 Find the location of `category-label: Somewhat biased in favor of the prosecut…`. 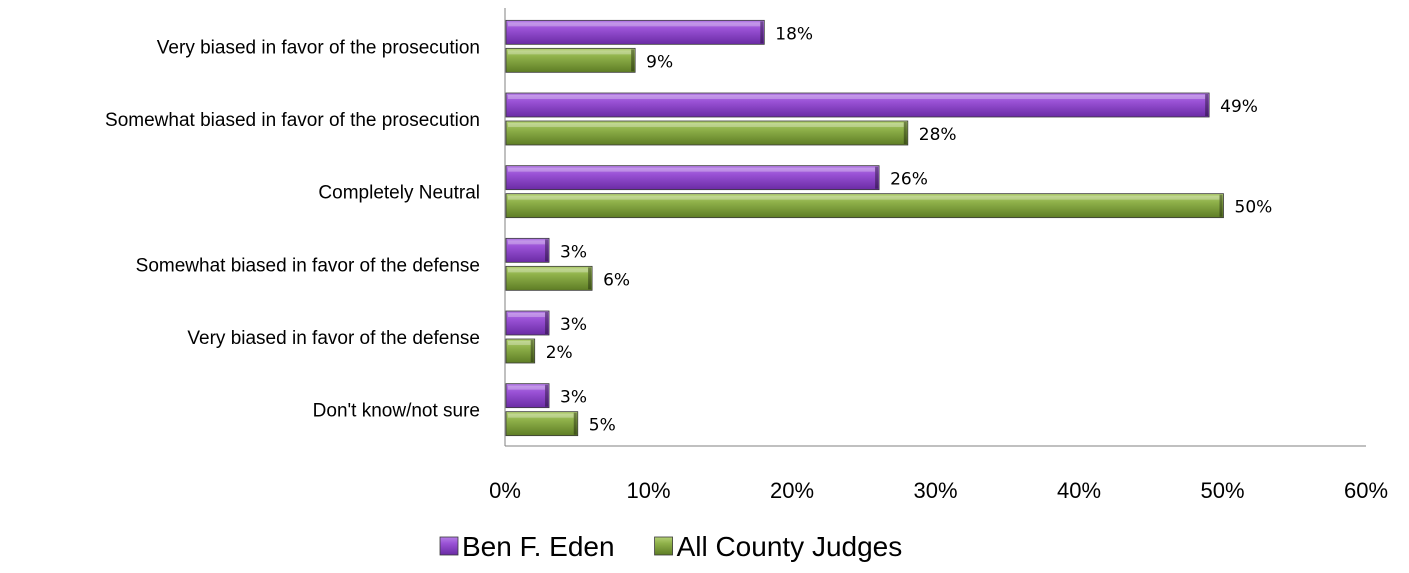

category-label: Somewhat biased in favor of the prosecut… is located at coordinates (292, 120).